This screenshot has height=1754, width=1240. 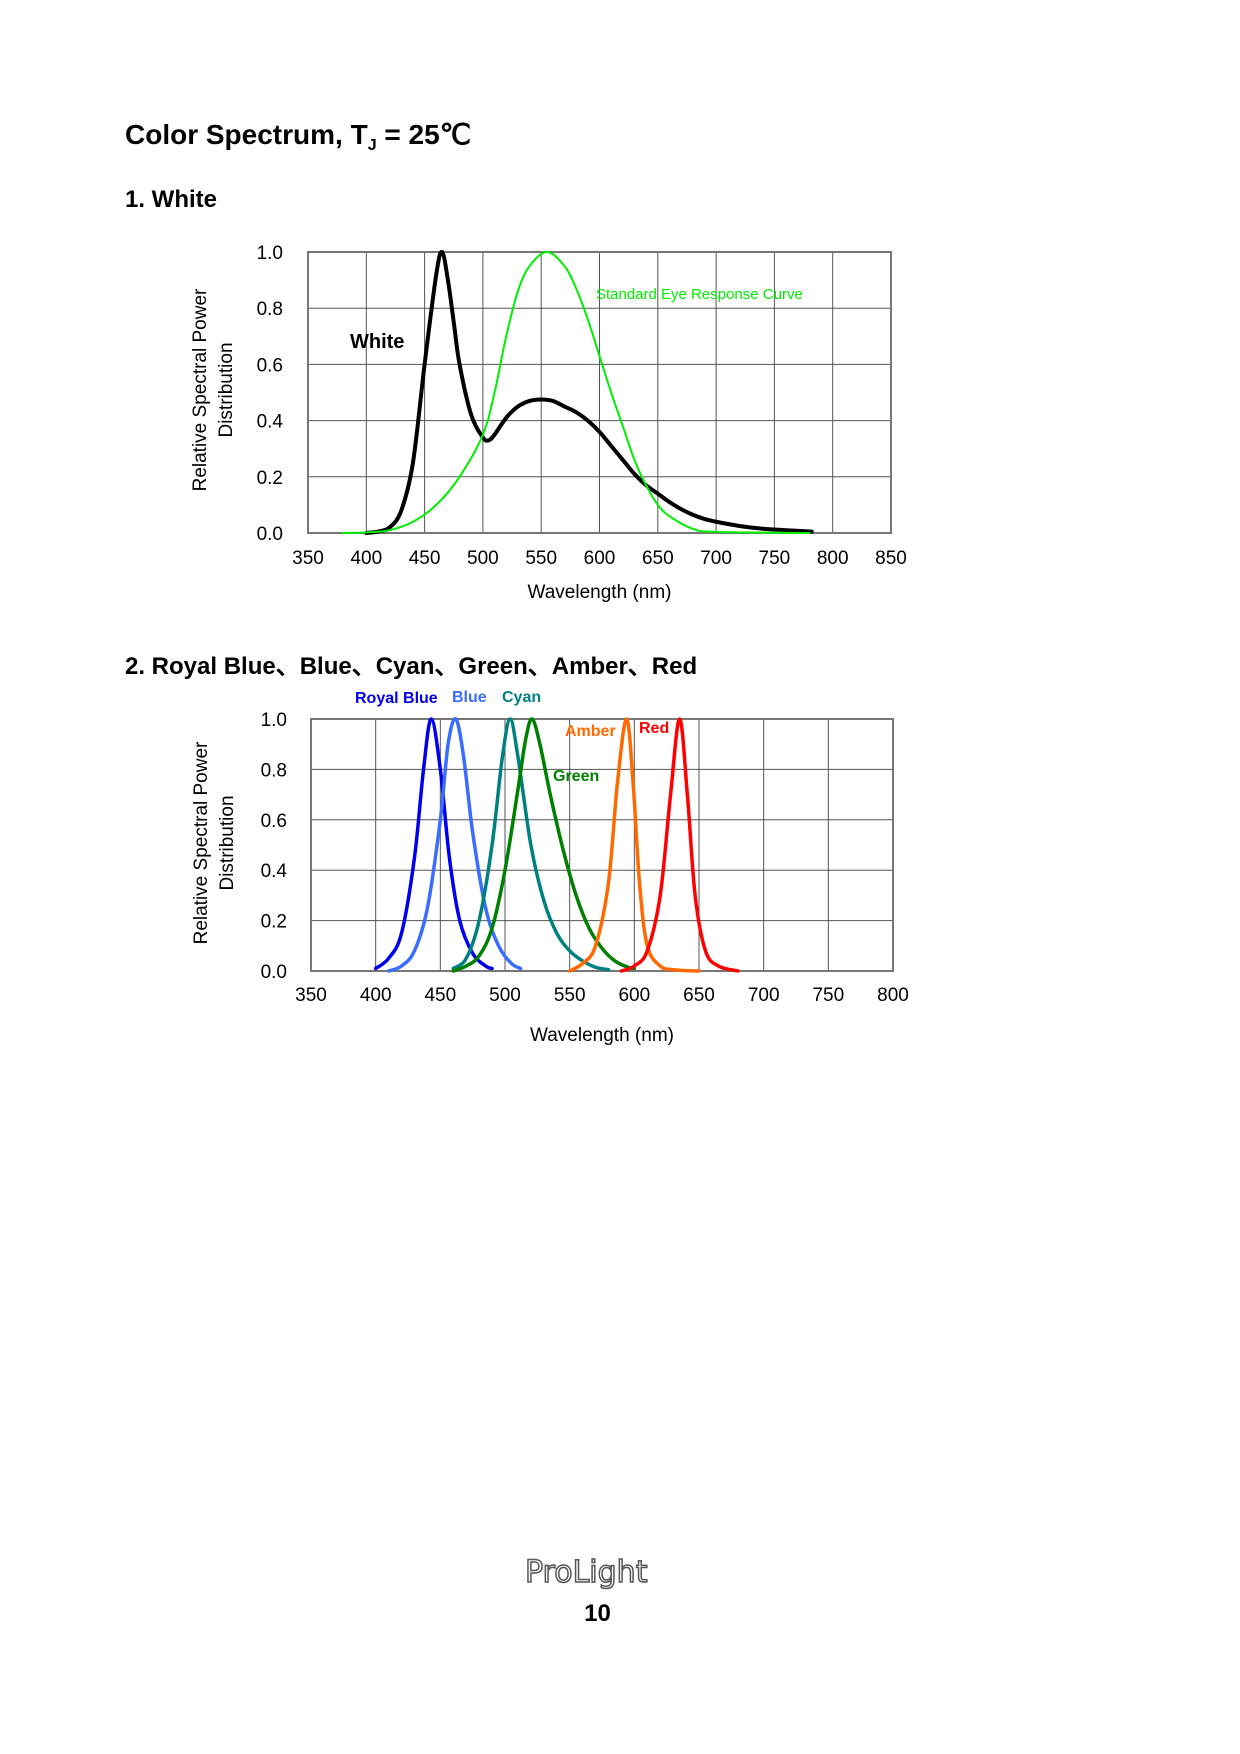 What do you see at coordinates (576, 776) in the screenshot?
I see `legend-label-green: Green` at bounding box center [576, 776].